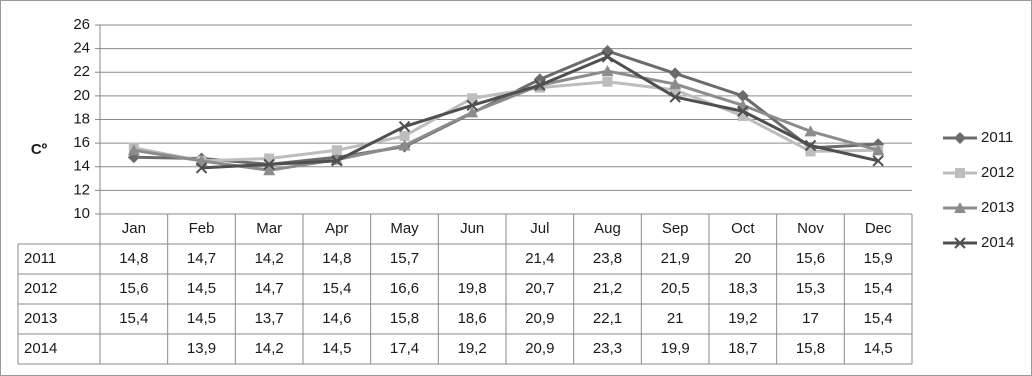 This screenshot has height=376, width=1032. What do you see at coordinates (134, 228) in the screenshot?
I see `category-label-jan: Jan` at bounding box center [134, 228].